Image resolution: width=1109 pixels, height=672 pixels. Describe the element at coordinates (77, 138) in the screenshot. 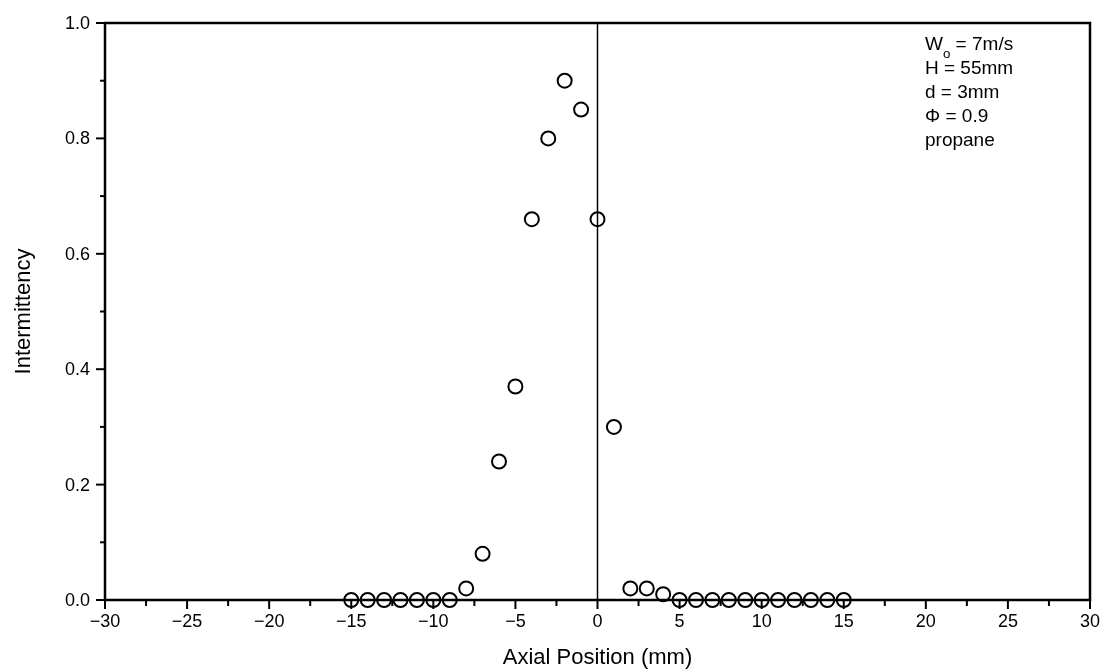

I see `y-tick-label: 0.8` at that location.